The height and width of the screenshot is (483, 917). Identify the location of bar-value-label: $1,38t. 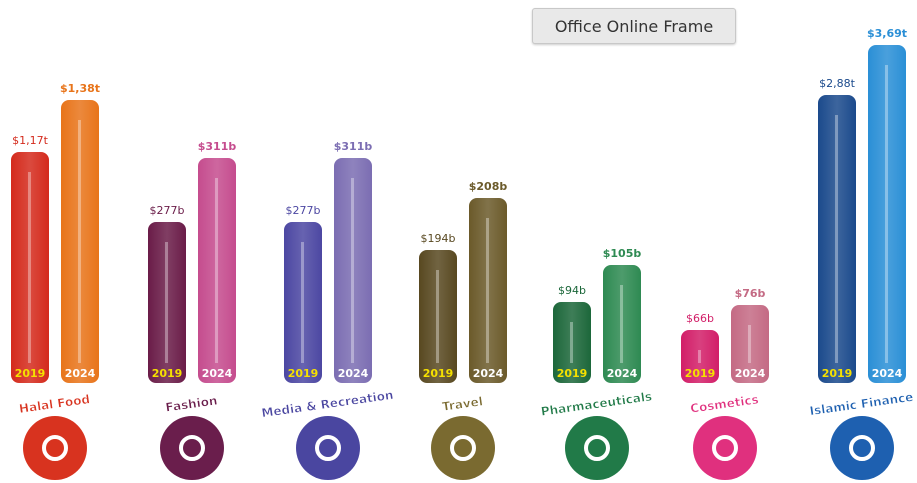
(80, 88).